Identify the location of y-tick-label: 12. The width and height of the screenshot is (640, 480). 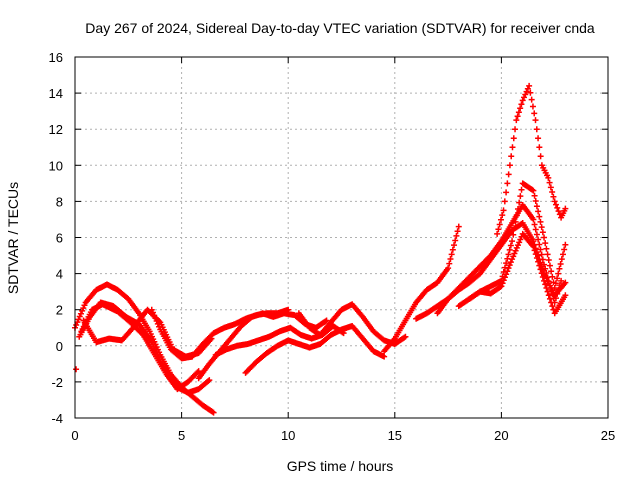
(56, 129).